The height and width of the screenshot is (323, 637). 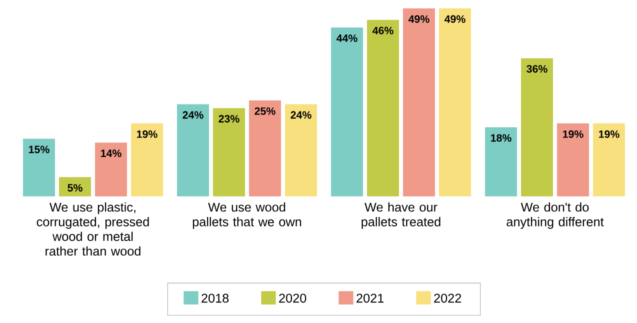 I want to click on legend-label: 2022, so click(x=448, y=298).